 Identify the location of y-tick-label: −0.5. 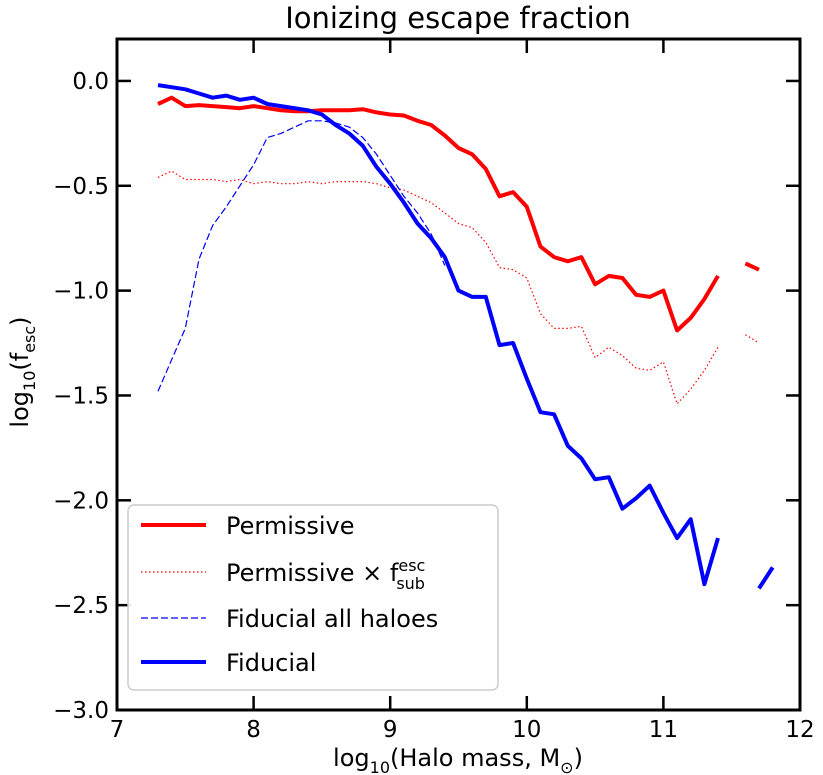
(81, 187).